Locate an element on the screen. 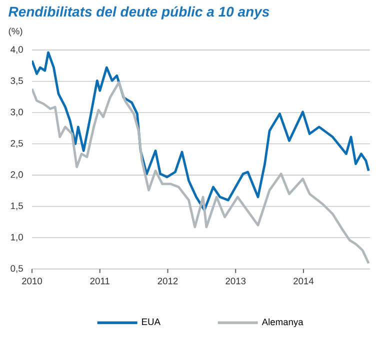 Image resolution: width=376 pixels, height=338 pixels. y-tick-label: 0,5 is located at coordinates (16, 269).